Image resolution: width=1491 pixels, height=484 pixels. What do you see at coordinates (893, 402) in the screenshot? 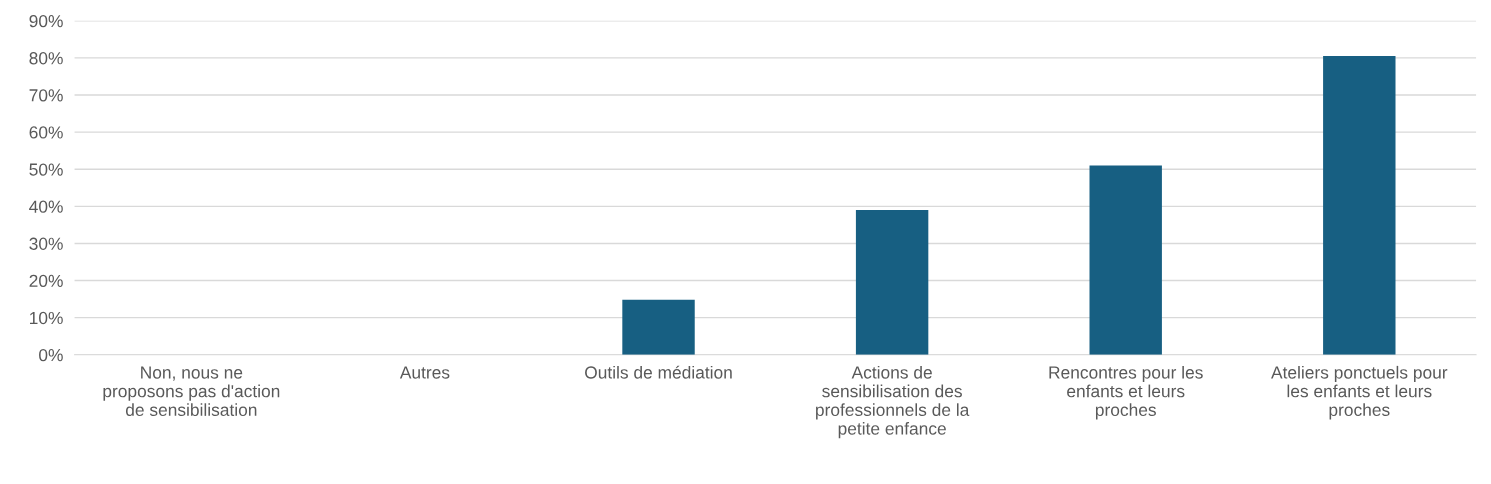
I see `x-tick-label: Actions de sensibilisation des professionnels de la petite enfance` at bounding box center [893, 402].